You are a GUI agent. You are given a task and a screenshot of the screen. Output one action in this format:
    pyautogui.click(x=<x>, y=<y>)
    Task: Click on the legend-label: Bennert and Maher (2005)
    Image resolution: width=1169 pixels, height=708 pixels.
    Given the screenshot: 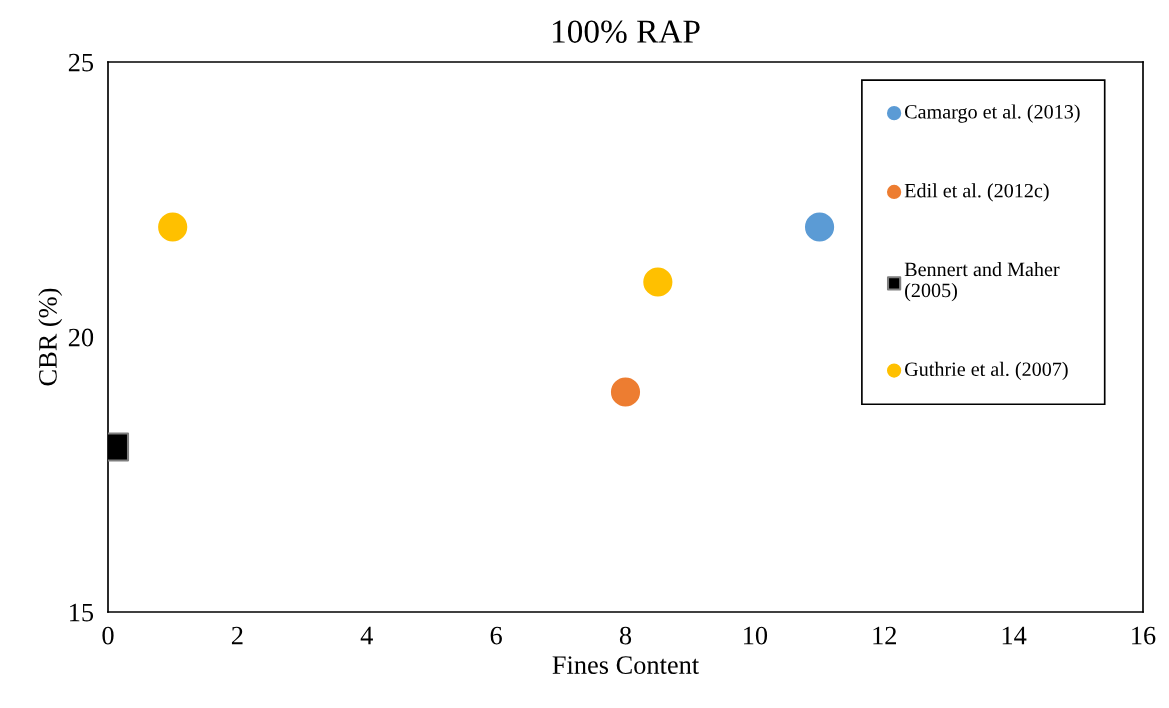 What is the action you would take?
    pyautogui.click(x=982, y=281)
    